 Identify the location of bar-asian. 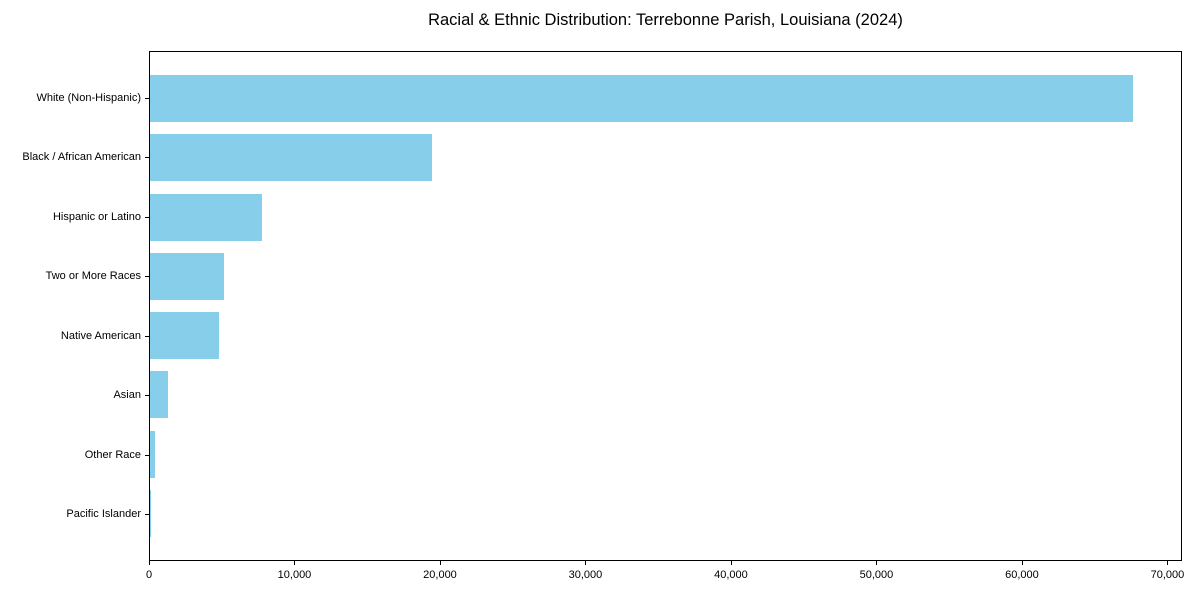
(159, 395).